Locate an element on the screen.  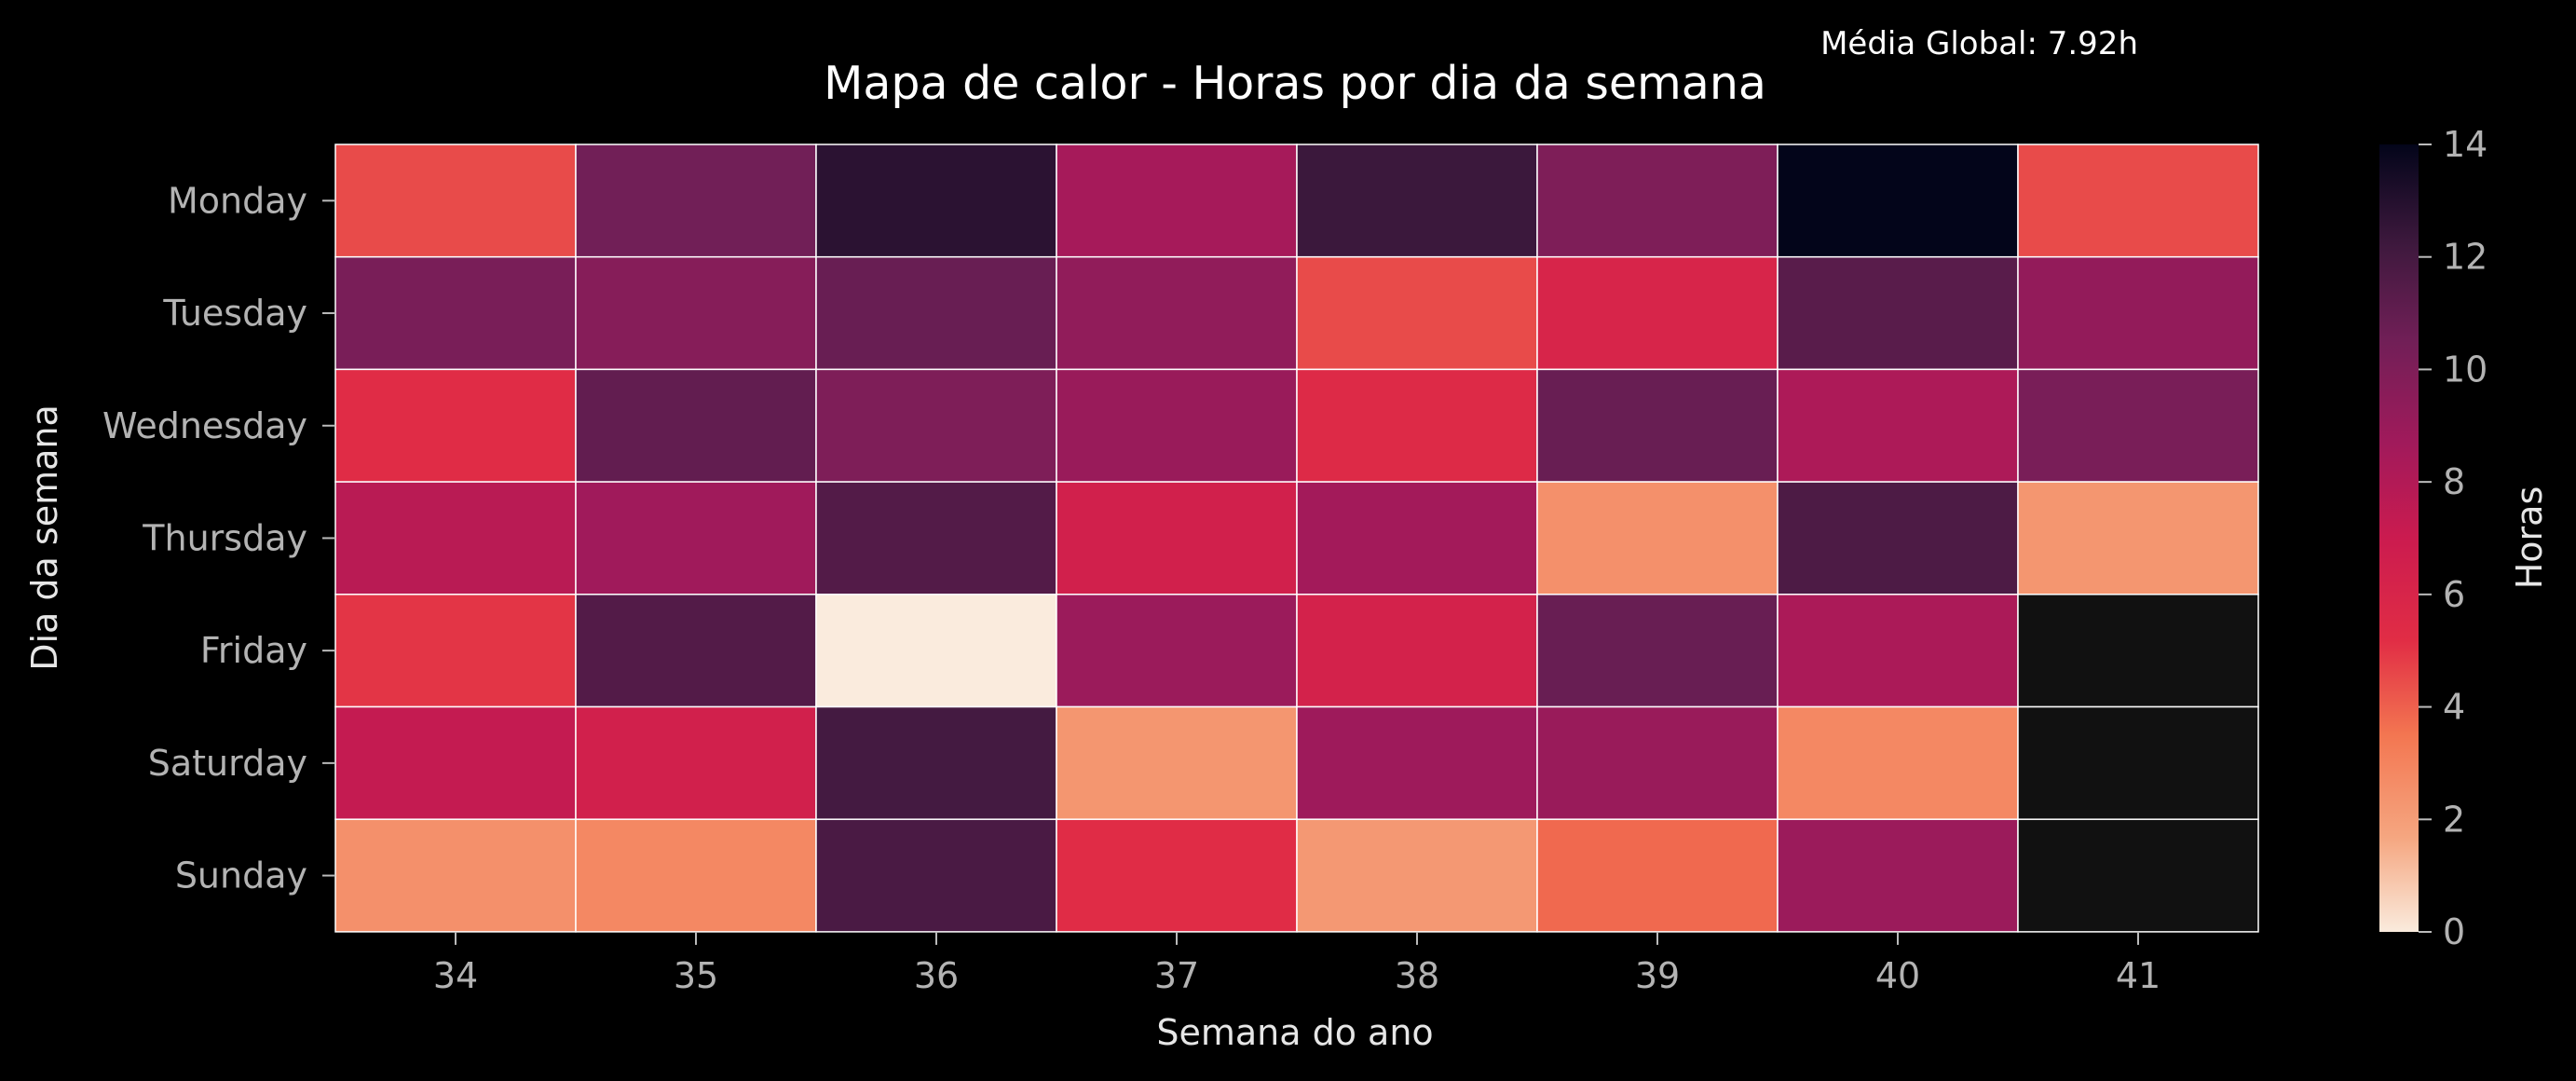
y-tick-label: Sunday is located at coordinates (241, 875).